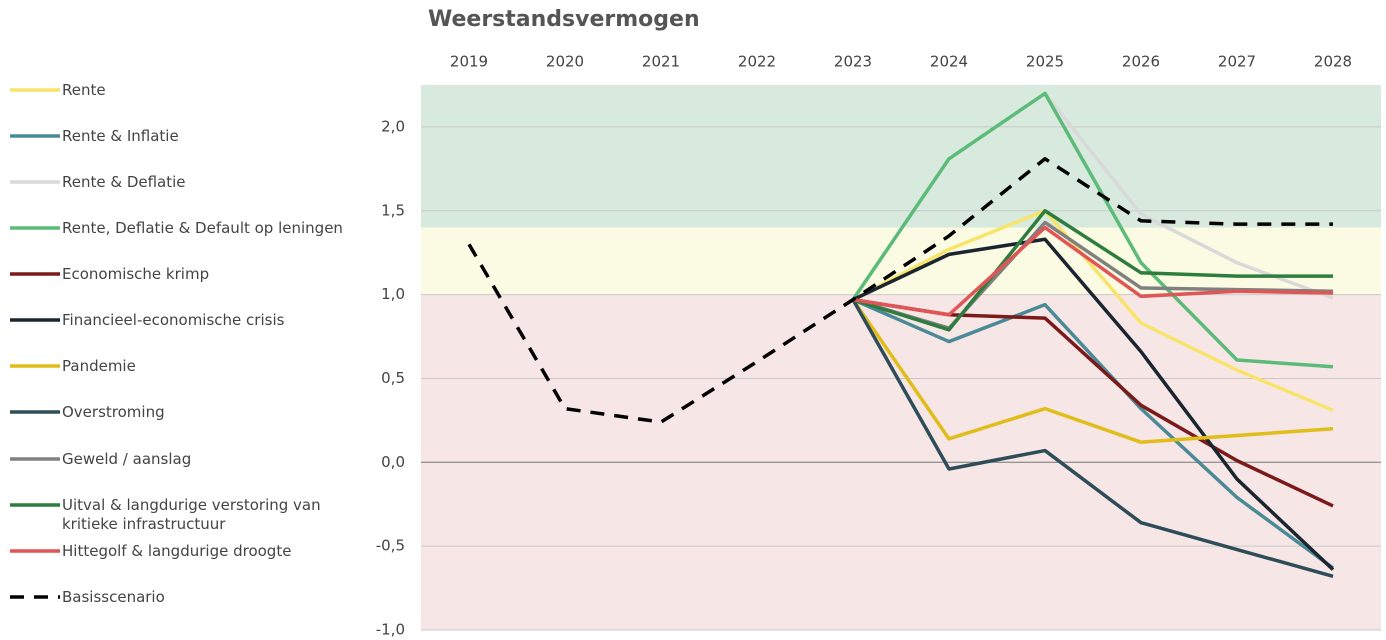 This screenshot has height=640, width=1386. I want to click on legend-item: Financieel-economische crisis, so click(180, 320).